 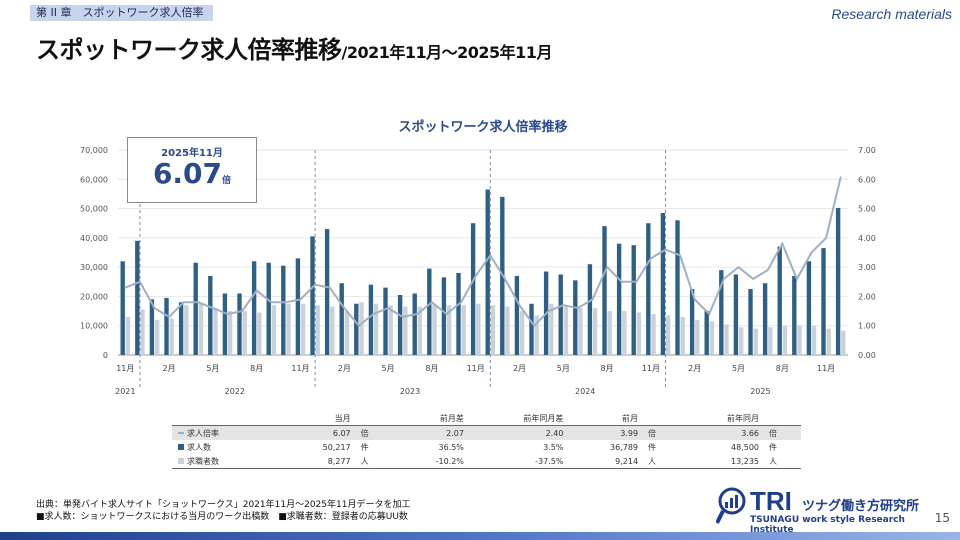 I want to click on right-axis-tick-label: 5.00, so click(x=867, y=209).